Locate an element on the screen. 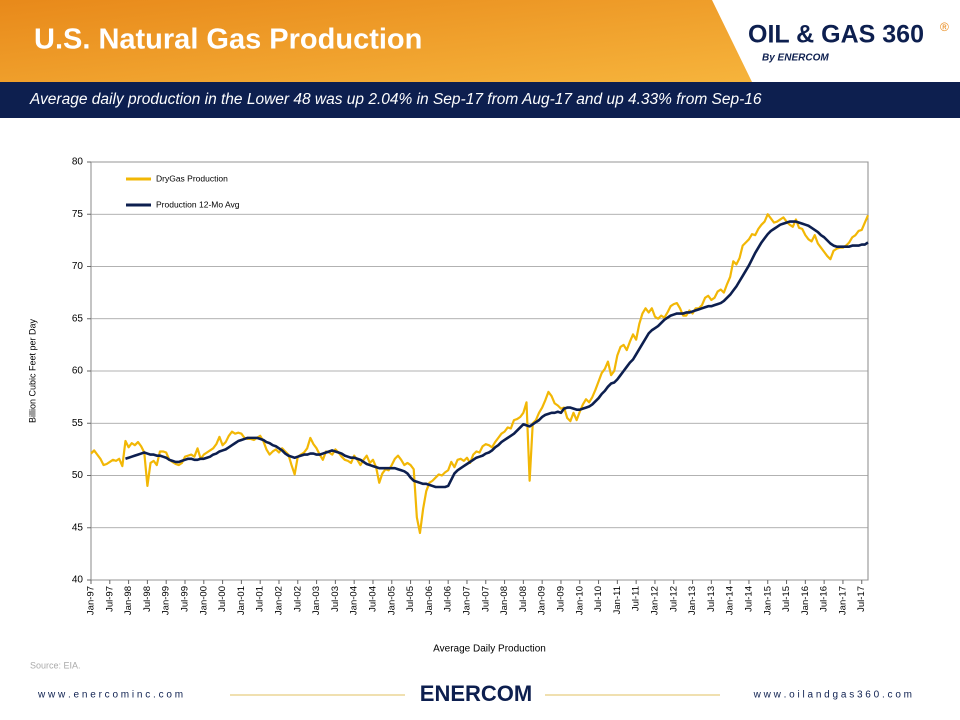 The image size is (960, 720). logo-sub: By ENERCOM is located at coordinates (795, 58).